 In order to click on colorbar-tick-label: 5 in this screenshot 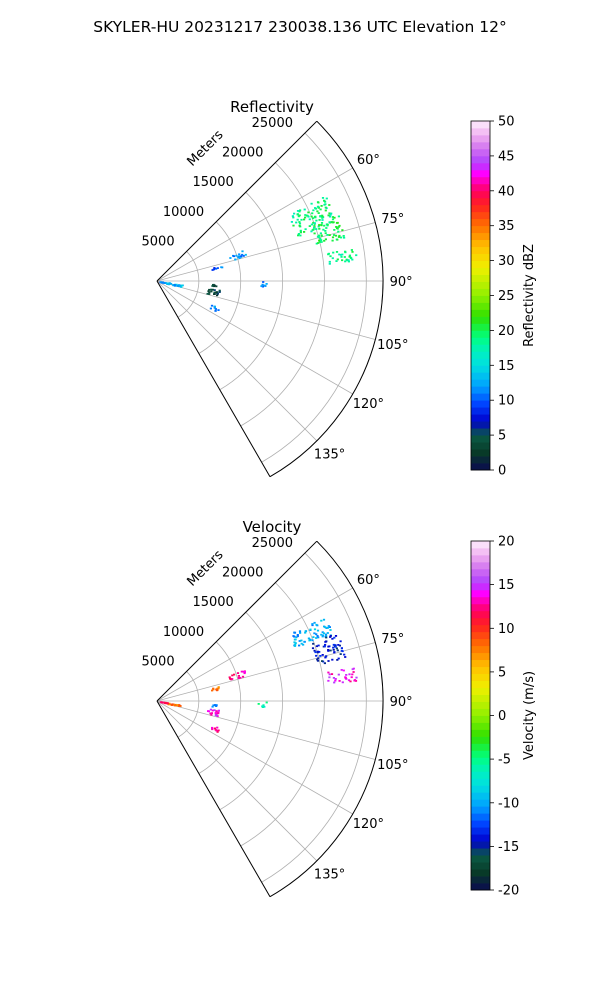, I will do `click(502, 436)`.